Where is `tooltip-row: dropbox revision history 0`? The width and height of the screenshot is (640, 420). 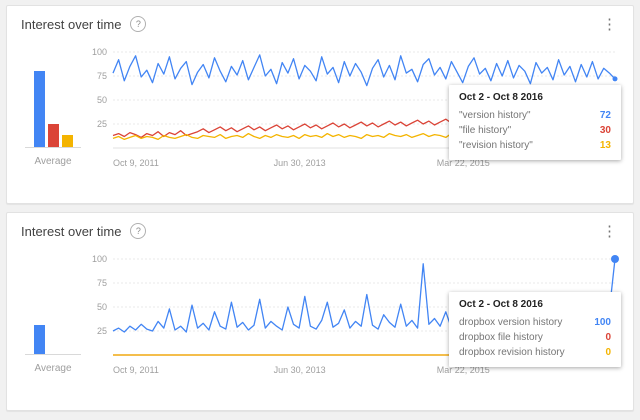
tooltip-row: dropbox revision history 0 is located at coordinates (535, 352).